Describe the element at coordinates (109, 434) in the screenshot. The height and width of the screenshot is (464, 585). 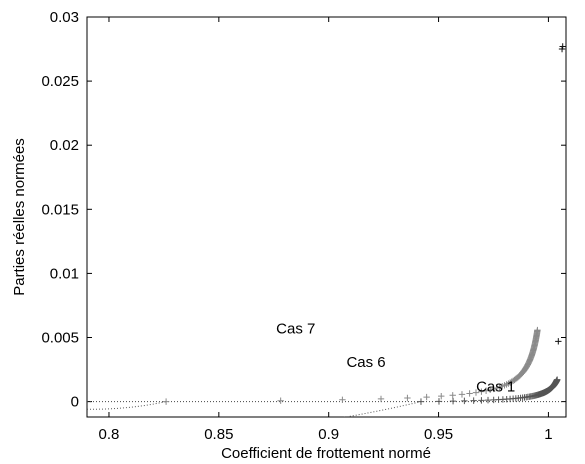
I see `x-tick-label: 0.8` at that location.